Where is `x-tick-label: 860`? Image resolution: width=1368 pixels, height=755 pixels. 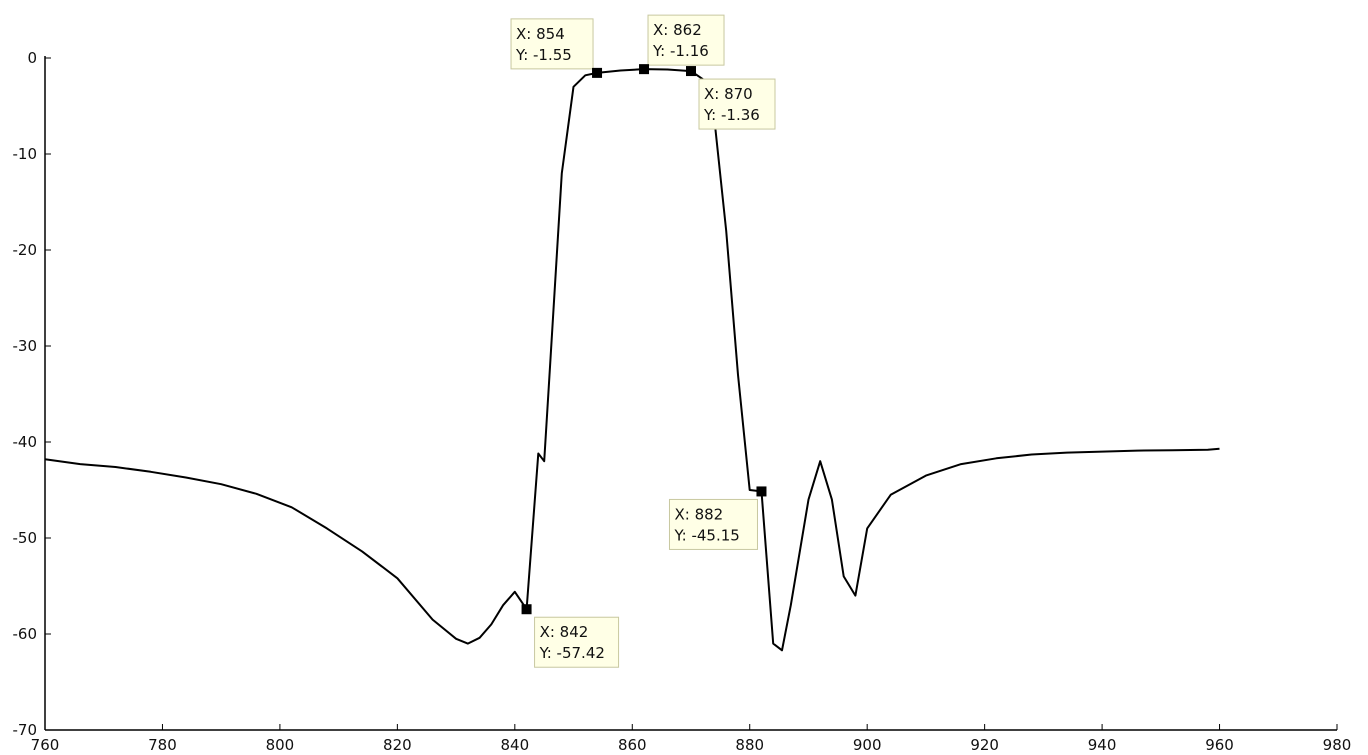 x-tick-label: 860 is located at coordinates (632, 745).